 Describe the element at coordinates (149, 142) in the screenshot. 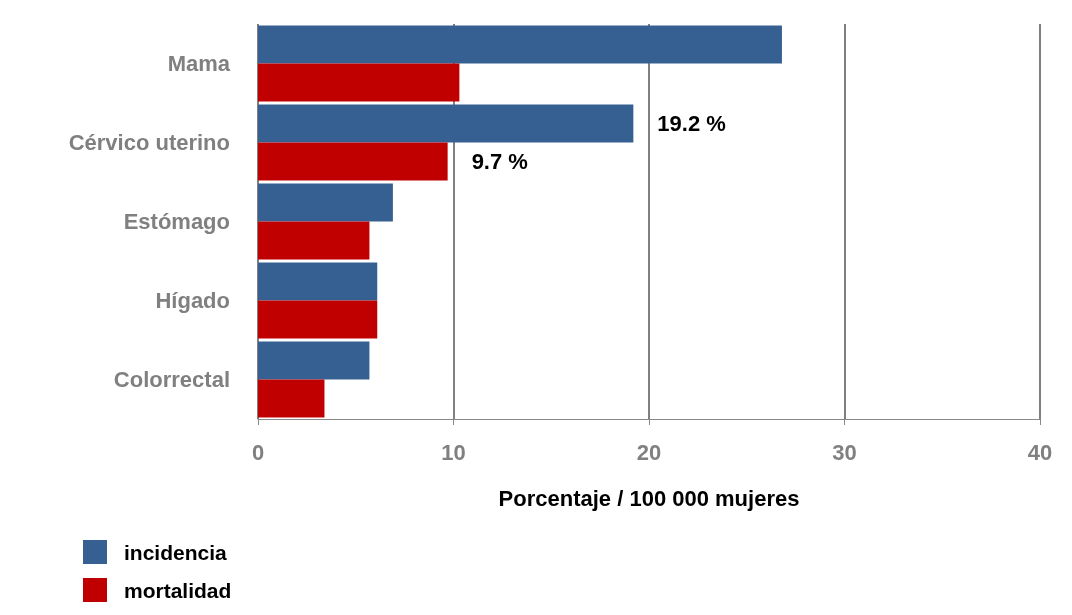

I see `y-tick-label: Cérvico uterino` at that location.